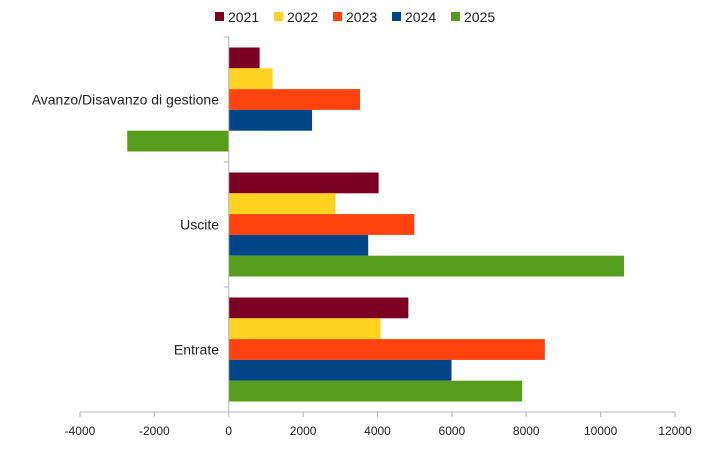 Image resolution: width=703 pixels, height=458 pixels. What do you see at coordinates (675, 431) in the screenshot?
I see `x-tick-label: 12000` at bounding box center [675, 431].